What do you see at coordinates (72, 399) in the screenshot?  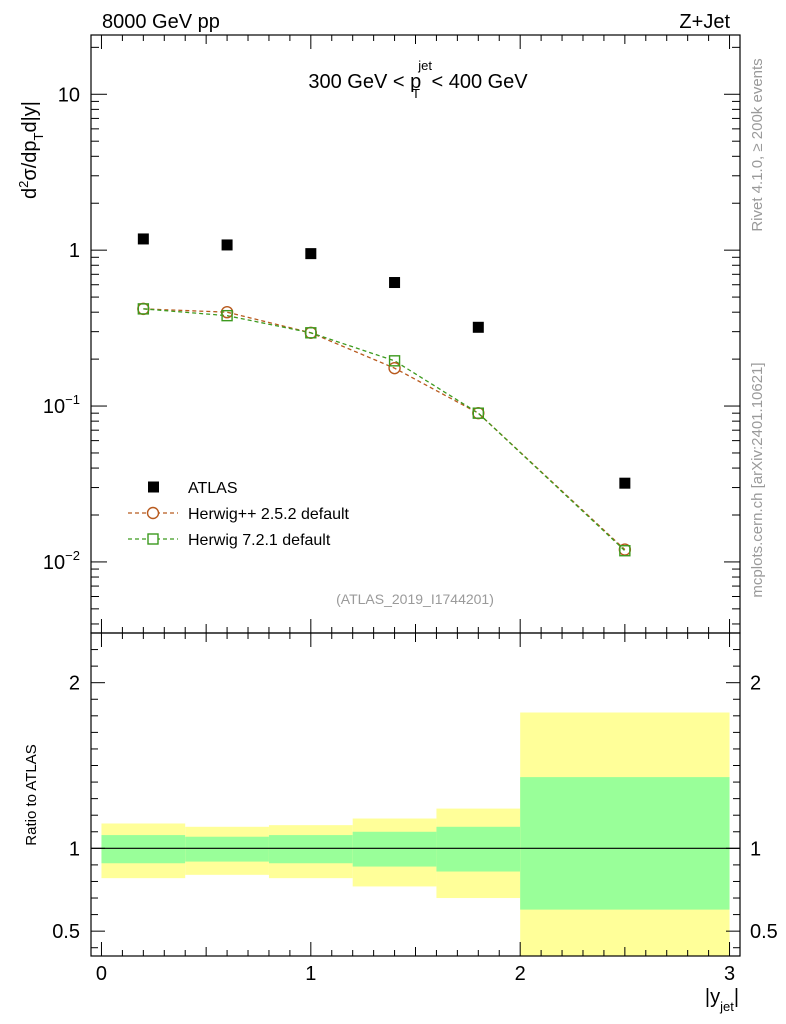 I see `main-ytick-exp: −1` at bounding box center [72, 399].